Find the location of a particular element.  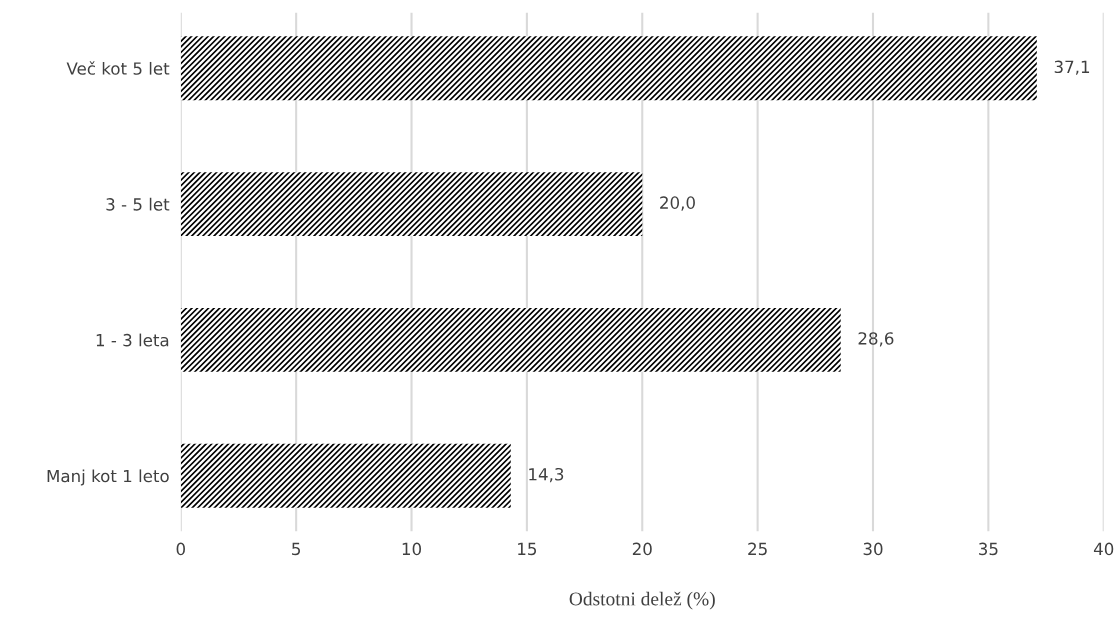

x-tick-label: 30 is located at coordinates (873, 549).